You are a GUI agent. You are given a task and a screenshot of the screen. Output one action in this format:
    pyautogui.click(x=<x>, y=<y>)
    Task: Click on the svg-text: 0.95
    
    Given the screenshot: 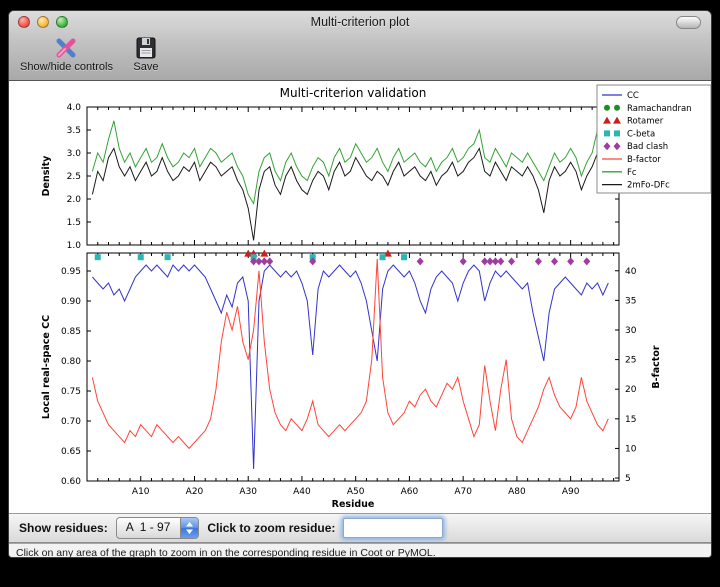 What is the action you would take?
    pyautogui.click(x=71, y=272)
    